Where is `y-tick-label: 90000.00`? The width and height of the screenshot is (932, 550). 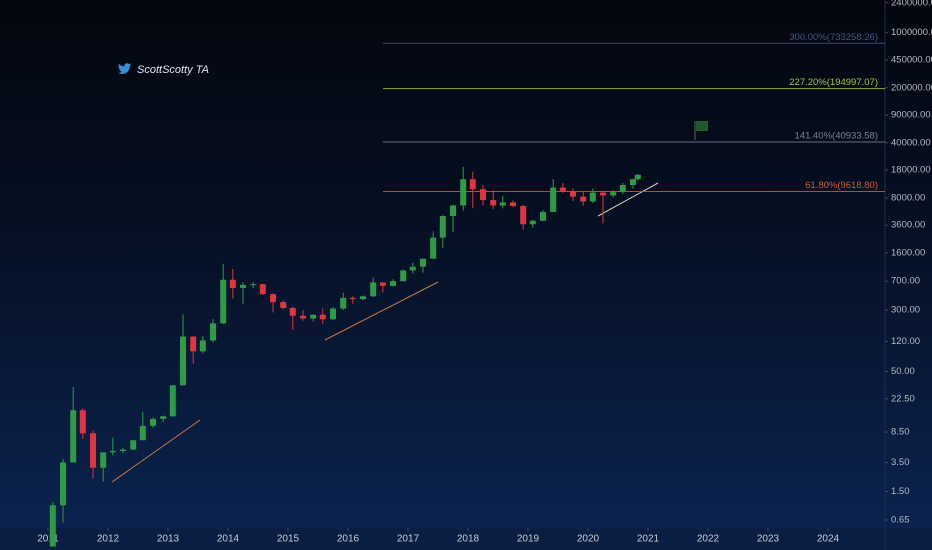
y-tick-label: 90000.00 is located at coordinates (911, 115).